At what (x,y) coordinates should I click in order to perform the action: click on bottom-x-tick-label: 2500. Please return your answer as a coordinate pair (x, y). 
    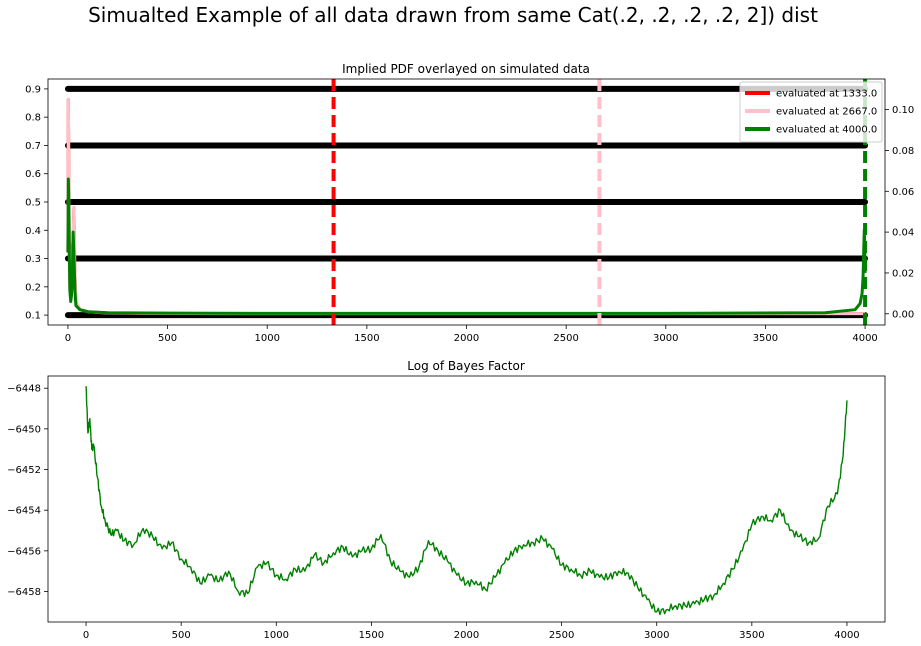
    Looking at the image, I should click on (561, 635).